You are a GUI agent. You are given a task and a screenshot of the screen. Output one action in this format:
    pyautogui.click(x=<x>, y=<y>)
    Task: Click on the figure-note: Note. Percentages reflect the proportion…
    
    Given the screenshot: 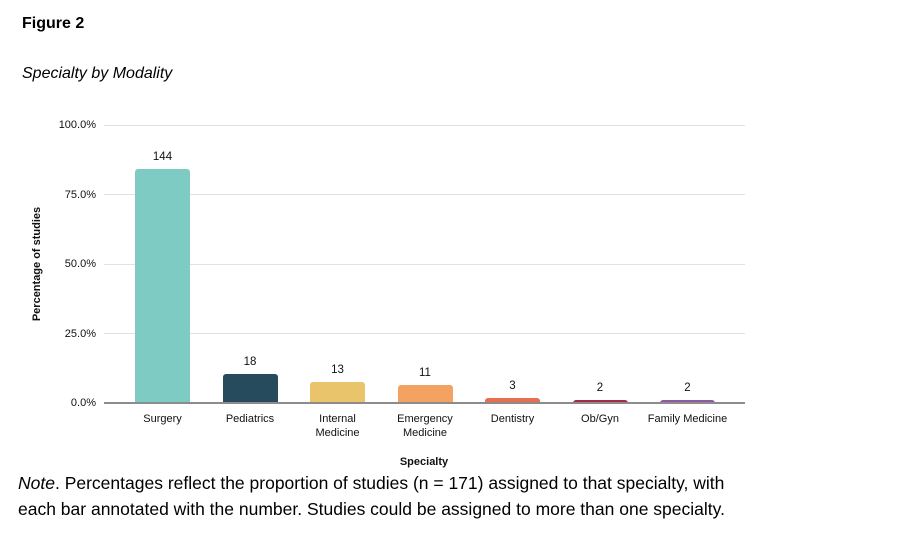 What is the action you would take?
    pyautogui.click(x=463, y=496)
    